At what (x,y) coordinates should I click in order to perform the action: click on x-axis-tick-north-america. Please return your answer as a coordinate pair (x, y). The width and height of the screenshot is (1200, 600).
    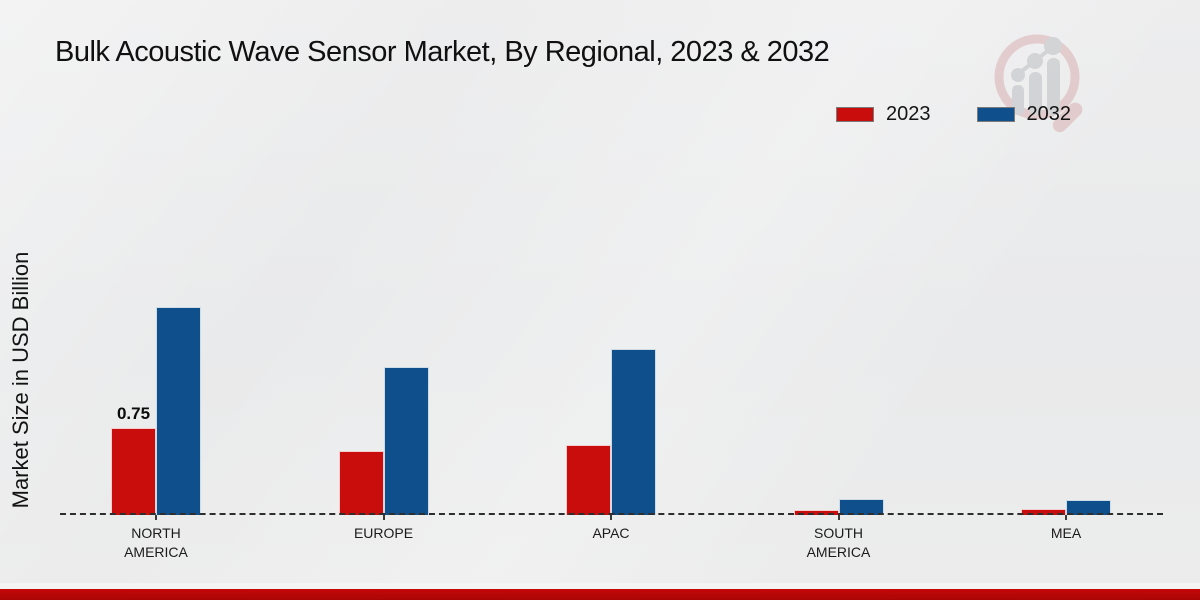
    Looking at the image, I should click on (156, 517).